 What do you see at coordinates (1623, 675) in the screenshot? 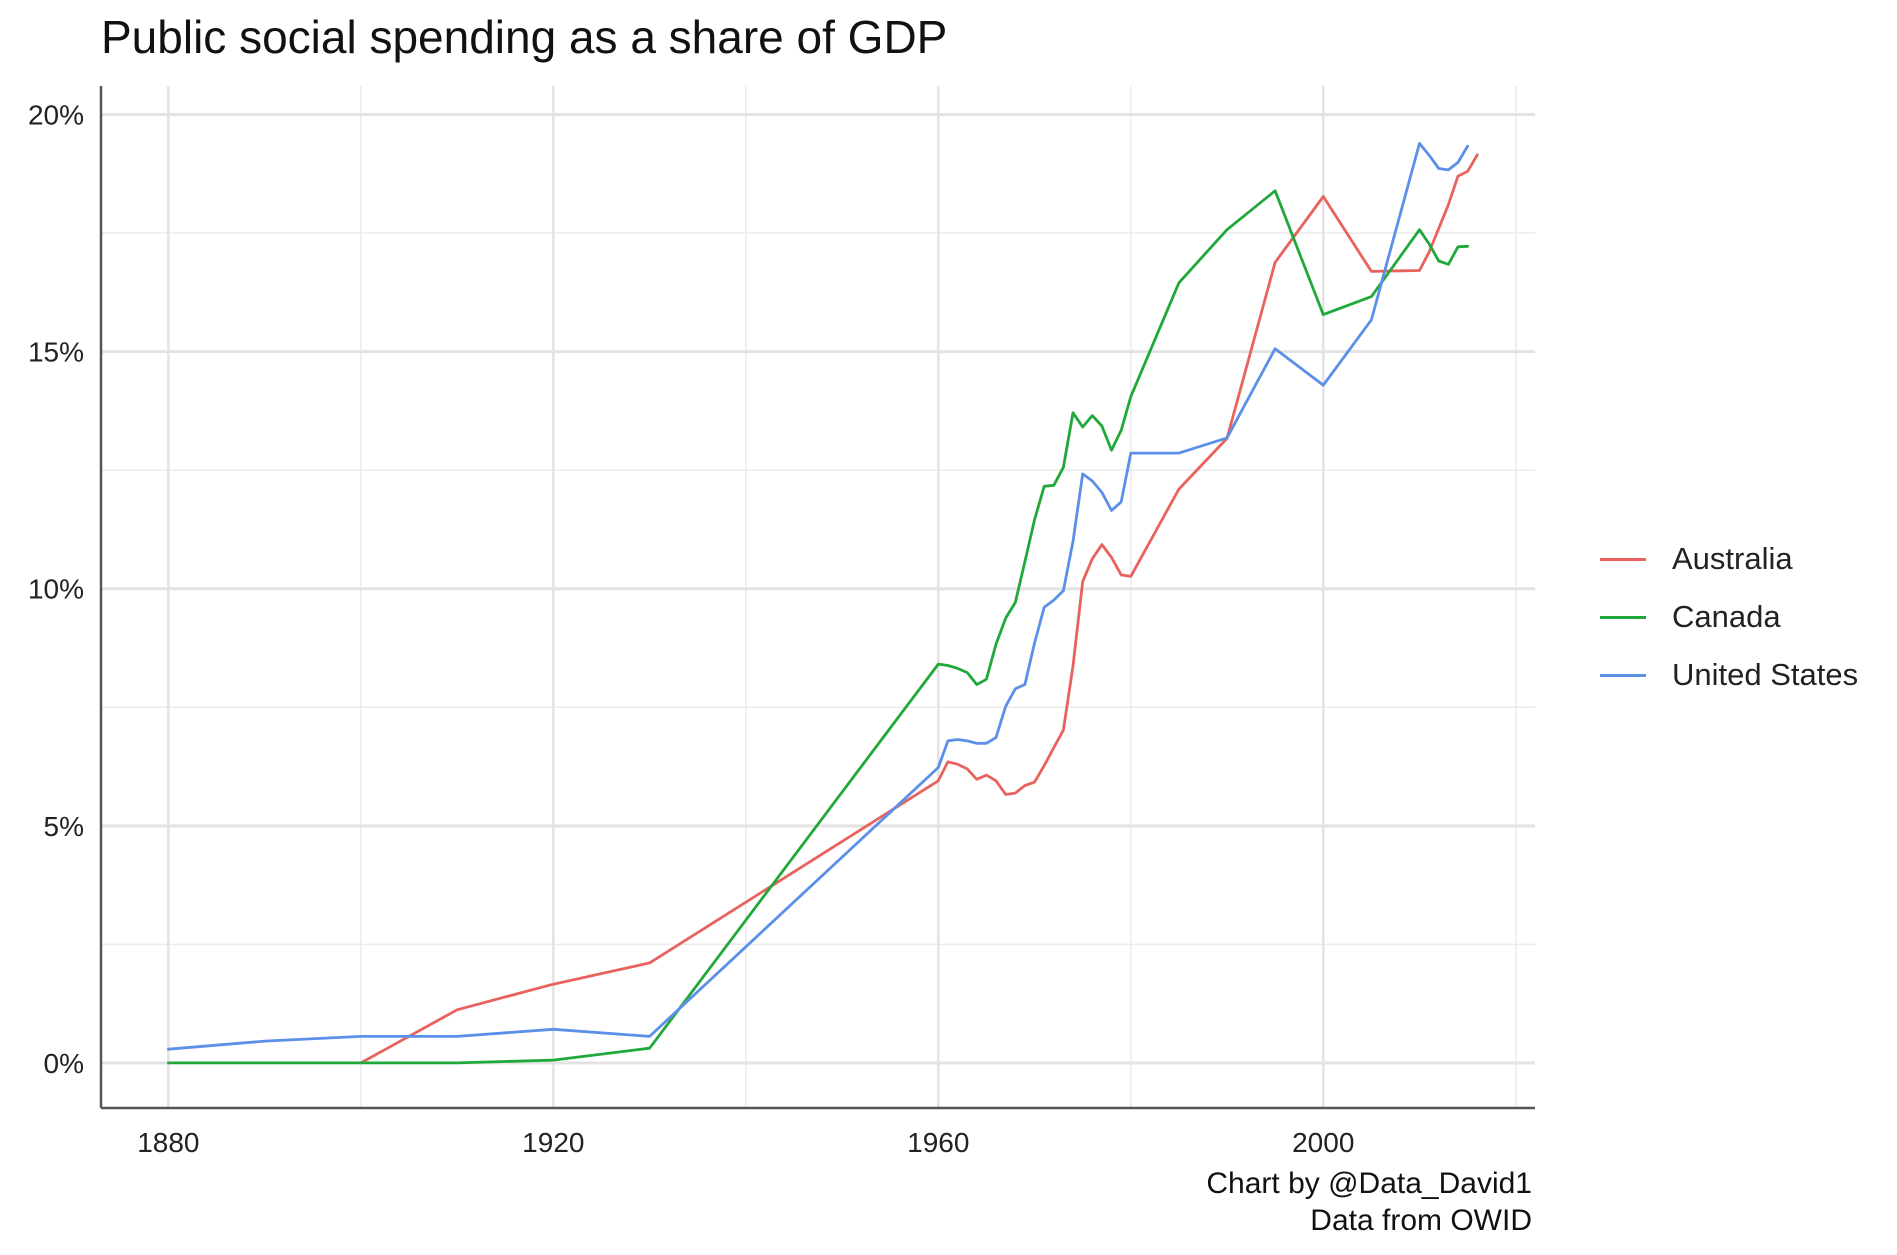
I see `legend-swatch-united-states` at bounding box center [1623, 675].